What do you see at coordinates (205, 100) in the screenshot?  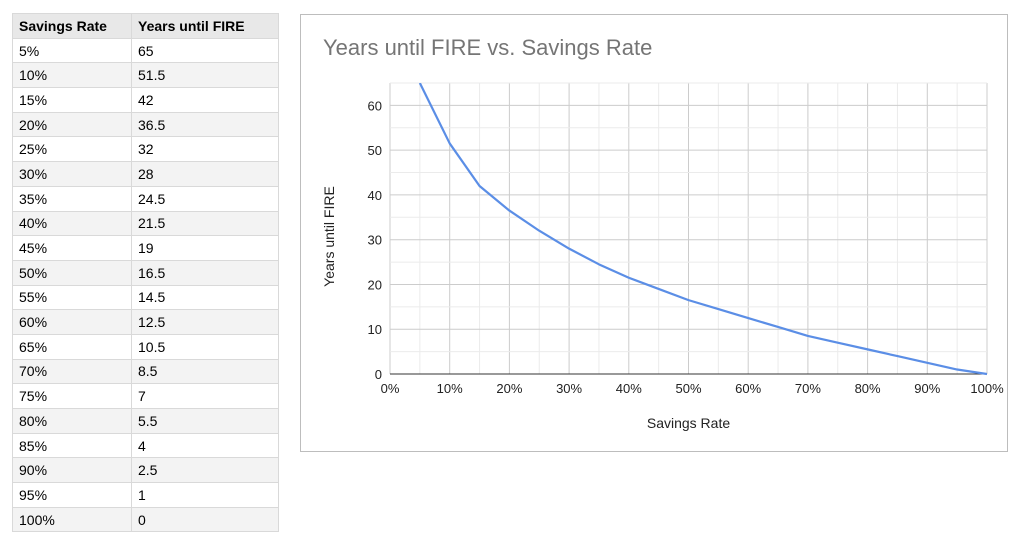 I see `cell-years-until-fire: 42` at bounding box center [205, 100].